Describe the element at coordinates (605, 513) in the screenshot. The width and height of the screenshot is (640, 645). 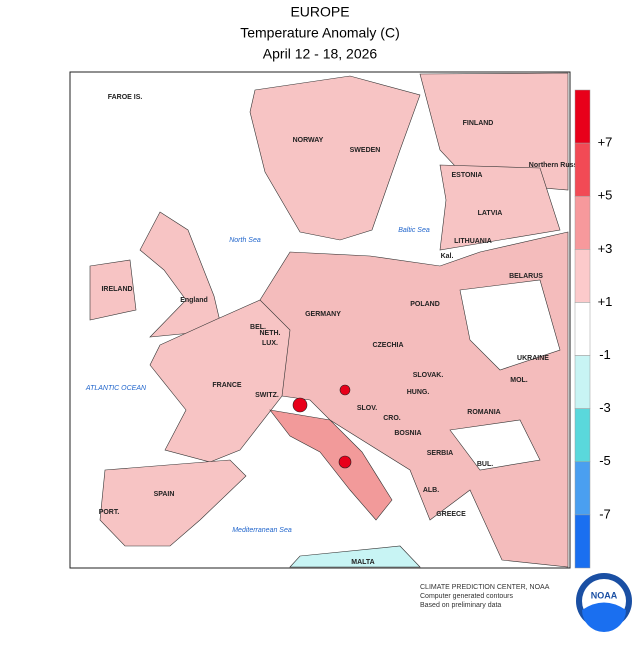
I see `legend-label: -7` at that location.